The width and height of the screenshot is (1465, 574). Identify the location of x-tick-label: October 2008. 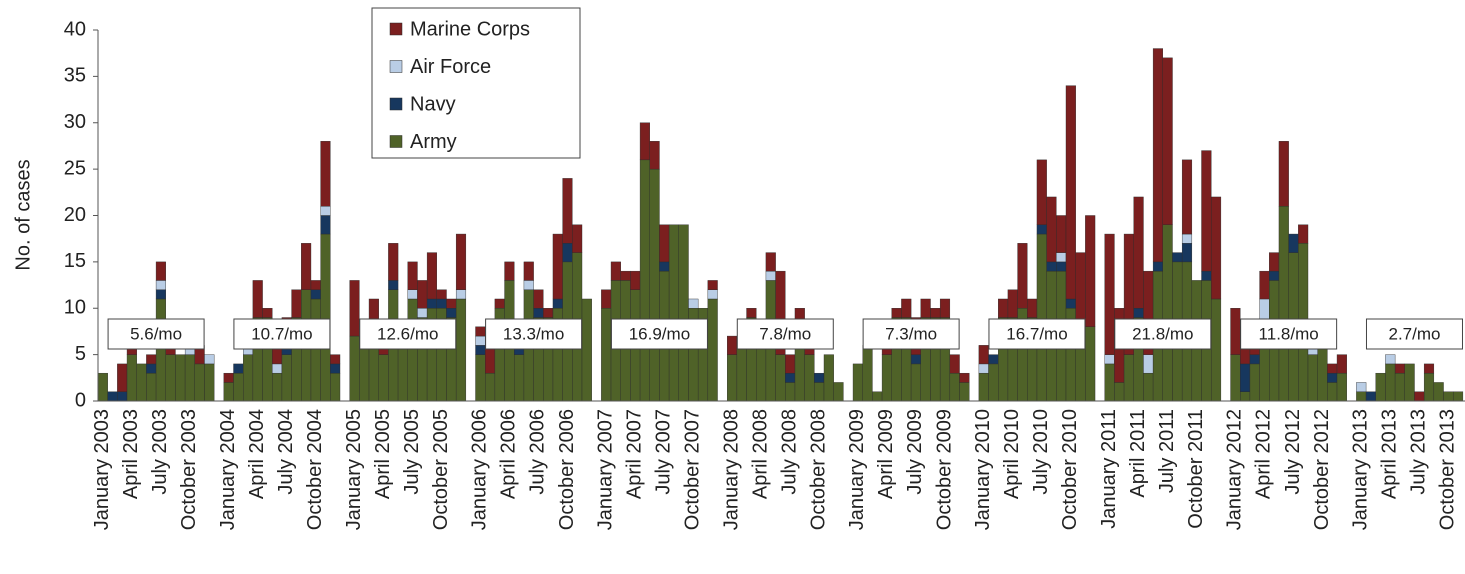
(818, 469).